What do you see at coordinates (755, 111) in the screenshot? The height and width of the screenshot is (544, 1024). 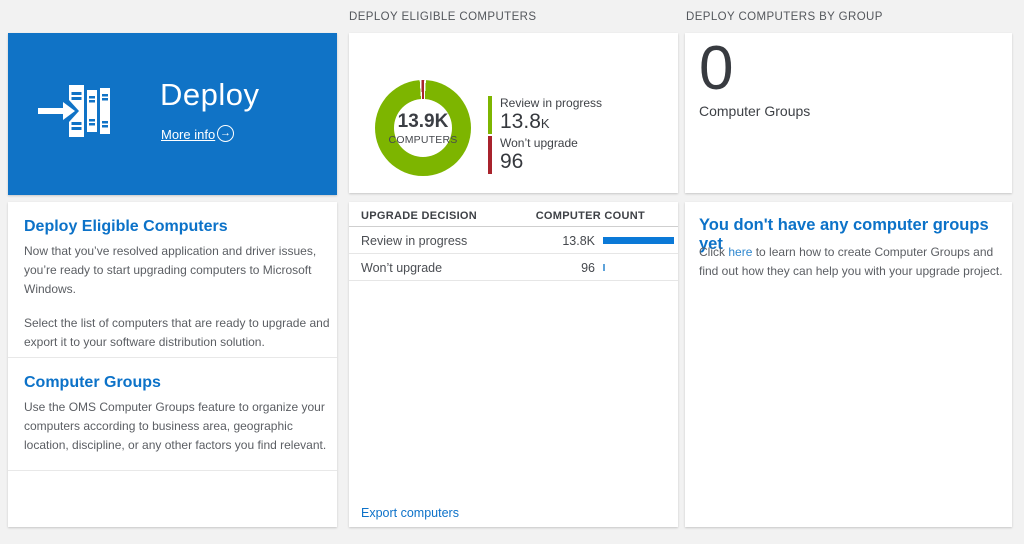 I see `computer-groups-count-label: Computer Groups` at bounding box center [755, 111].